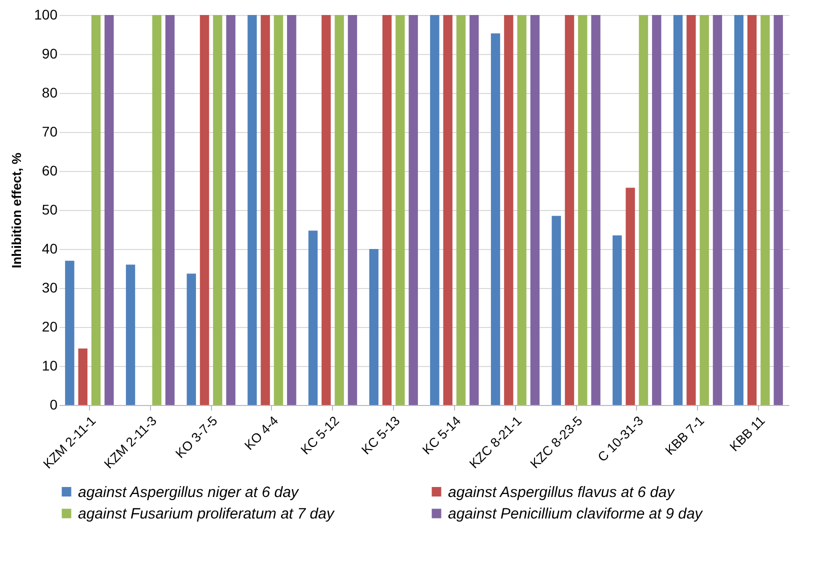 The height and width of the screenshot is (587, 828). What do you see at coordinates (562, 492) in the screenshot?
I see `legend-label: against Aspergillus flavus at 6 day` at bounding box center [562, 492].